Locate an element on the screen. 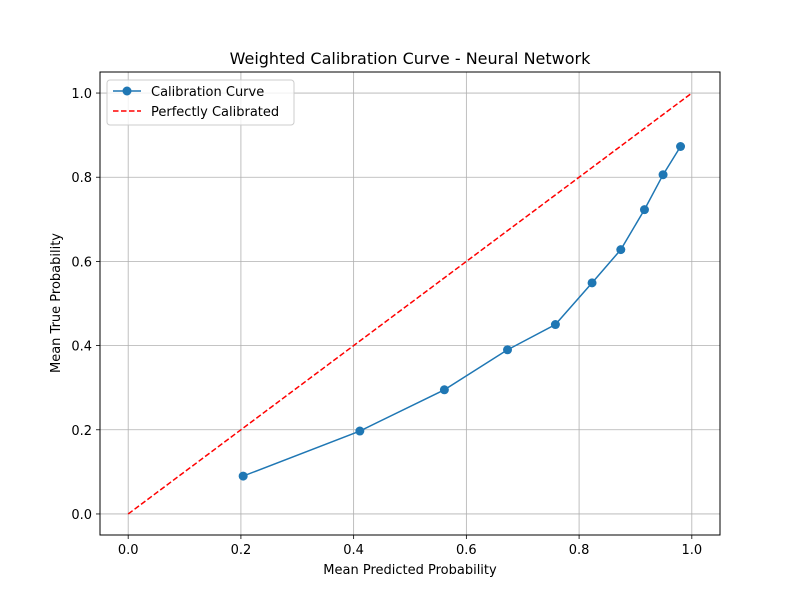 This screenshot has height=600, width=800. y-axis-label: Mean True Probability is located at coordinates (56, 303).